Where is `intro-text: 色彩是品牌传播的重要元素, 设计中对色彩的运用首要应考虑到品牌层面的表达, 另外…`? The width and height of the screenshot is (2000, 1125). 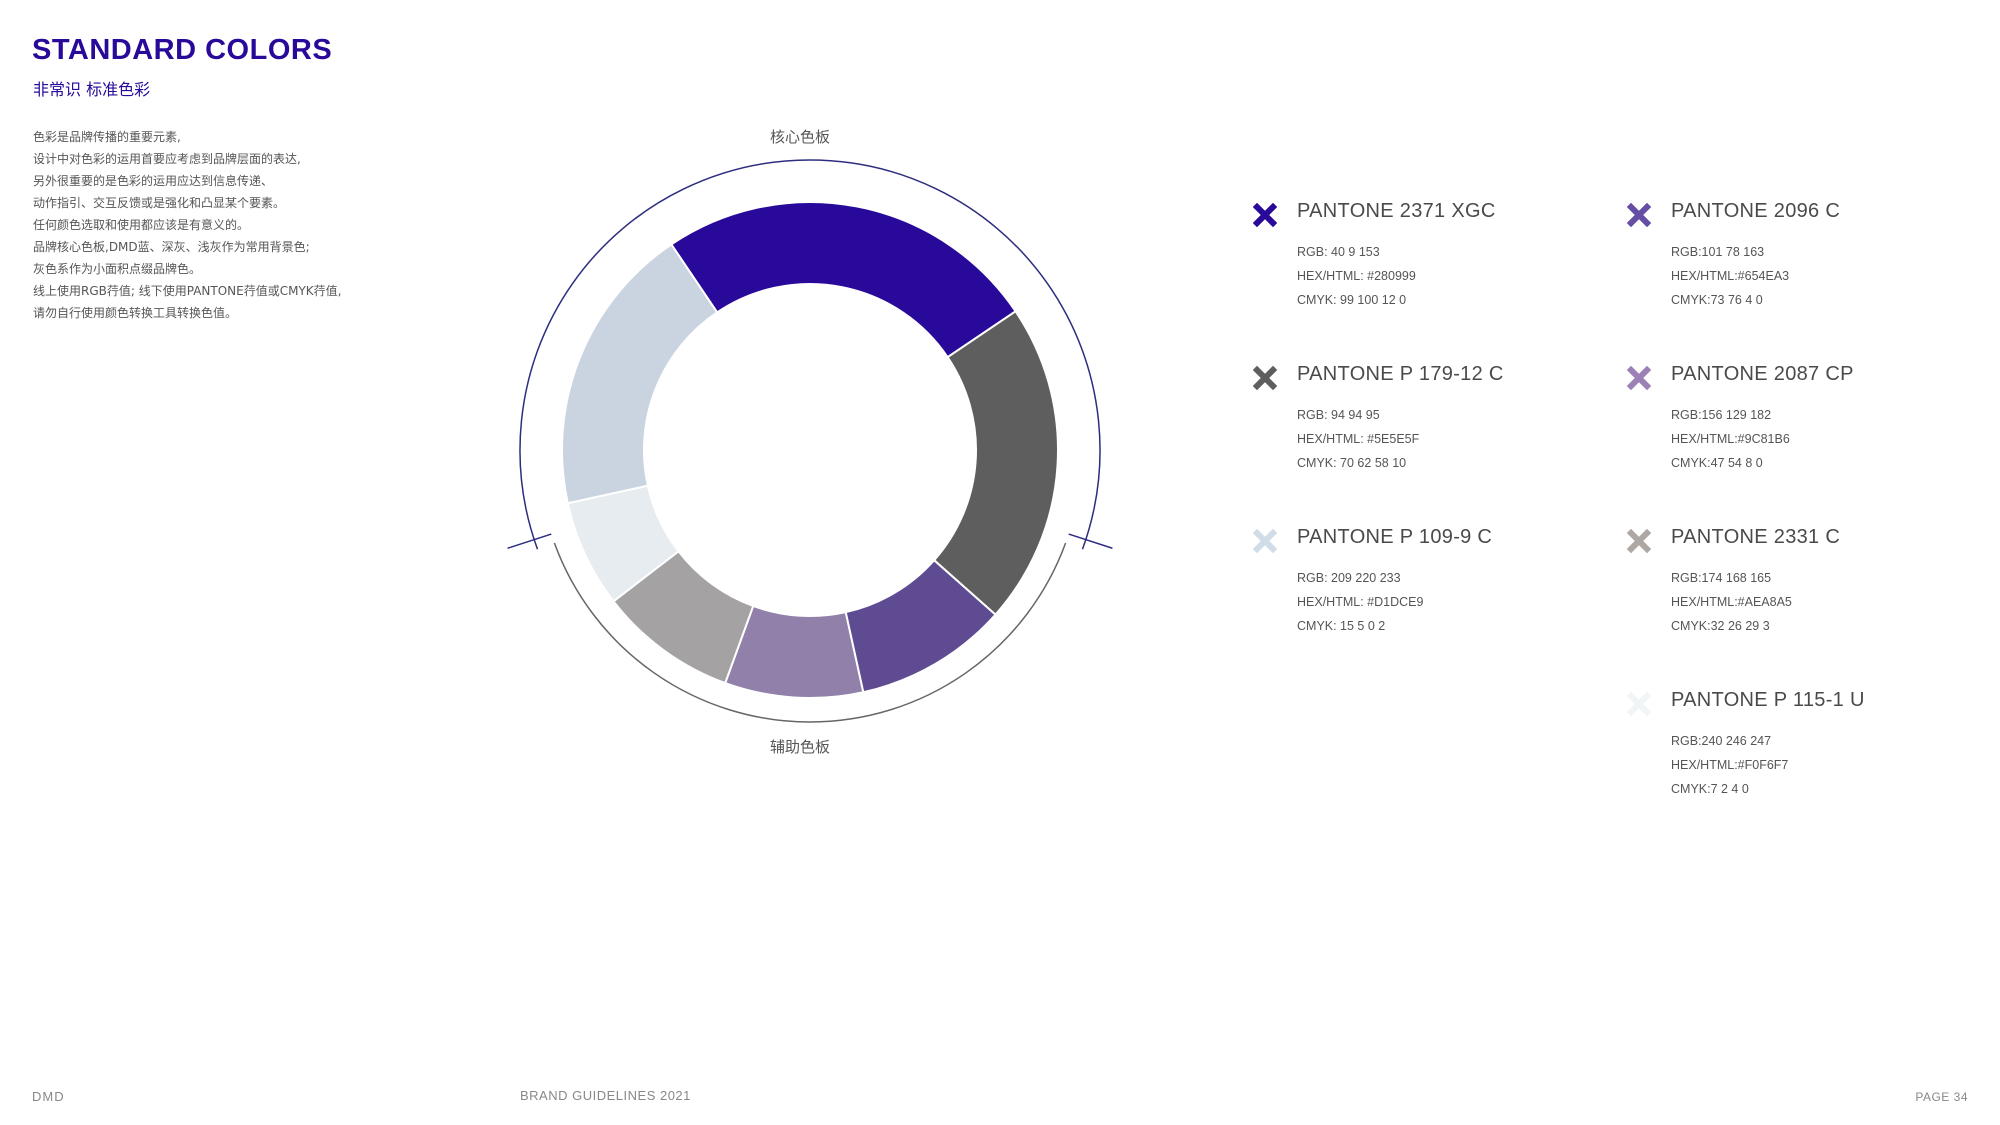 intro-text: 色彩是品牌传播的重要元素, 设计中对色彩的运用首要应考虑到品牌层面的表达, 另外… is located at coordinates (223, 225).